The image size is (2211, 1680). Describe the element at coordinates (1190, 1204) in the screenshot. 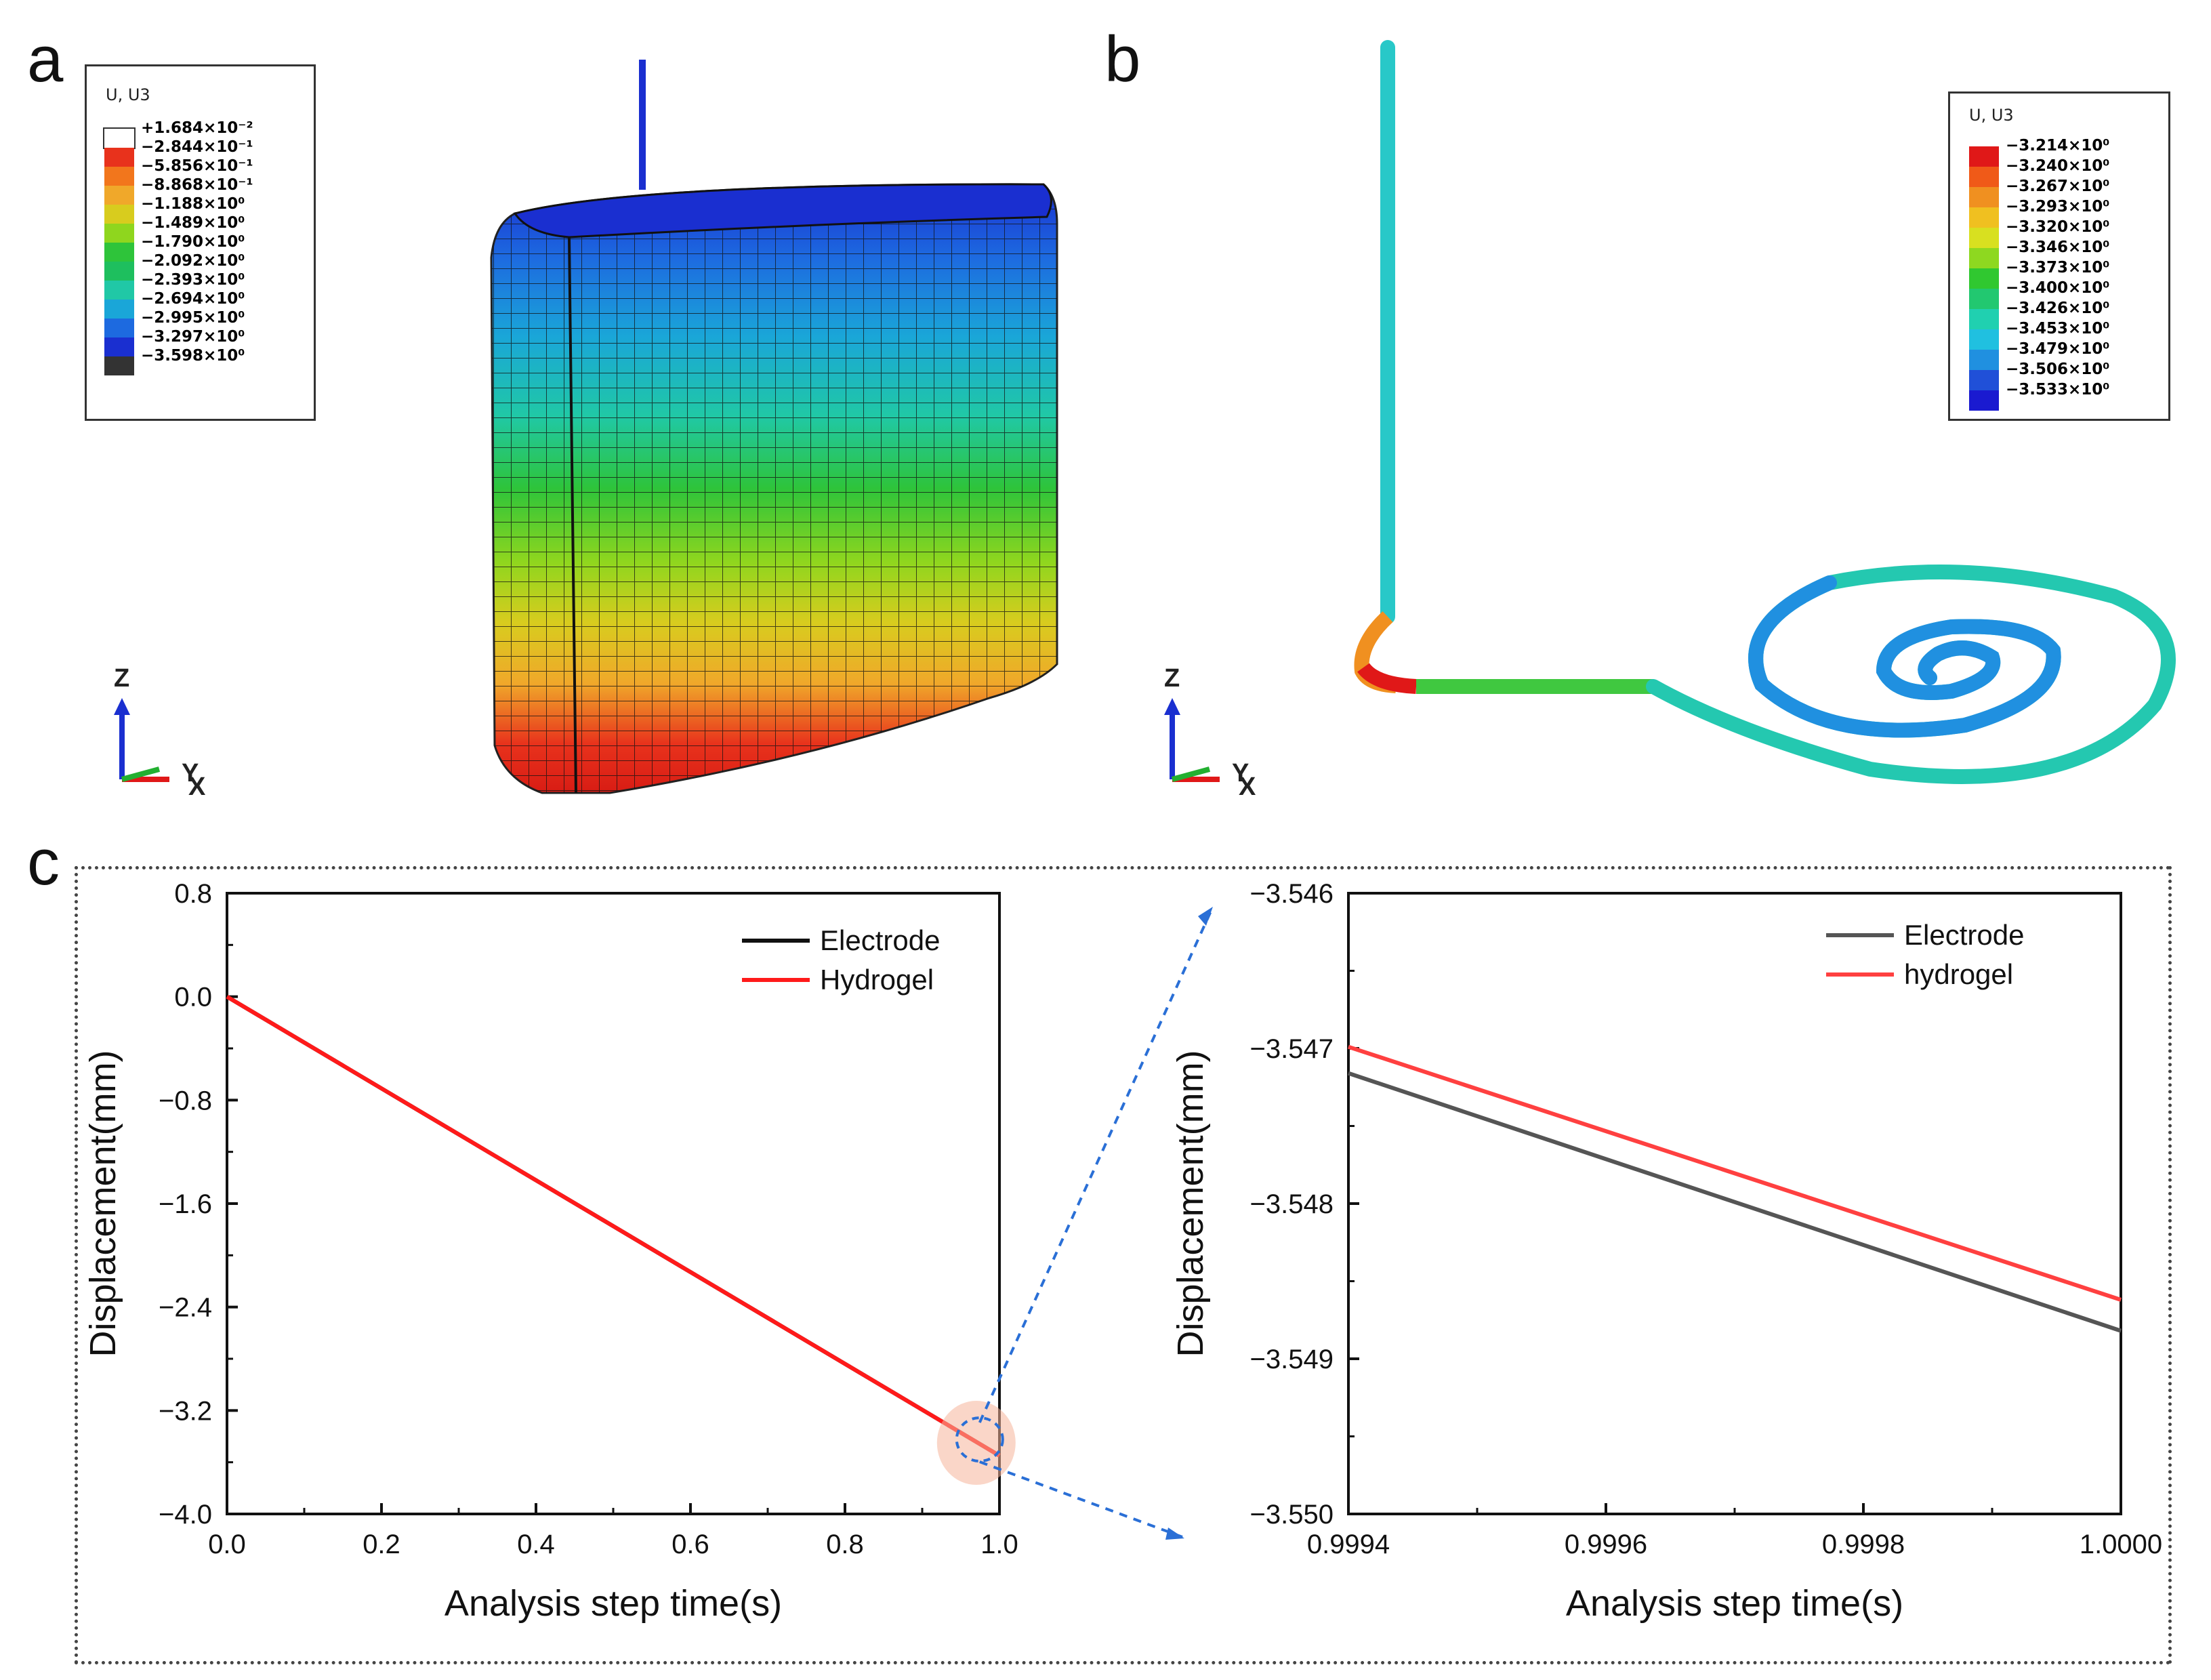

I see `chart-1-ylabel: Displacement(mm)` at that location.